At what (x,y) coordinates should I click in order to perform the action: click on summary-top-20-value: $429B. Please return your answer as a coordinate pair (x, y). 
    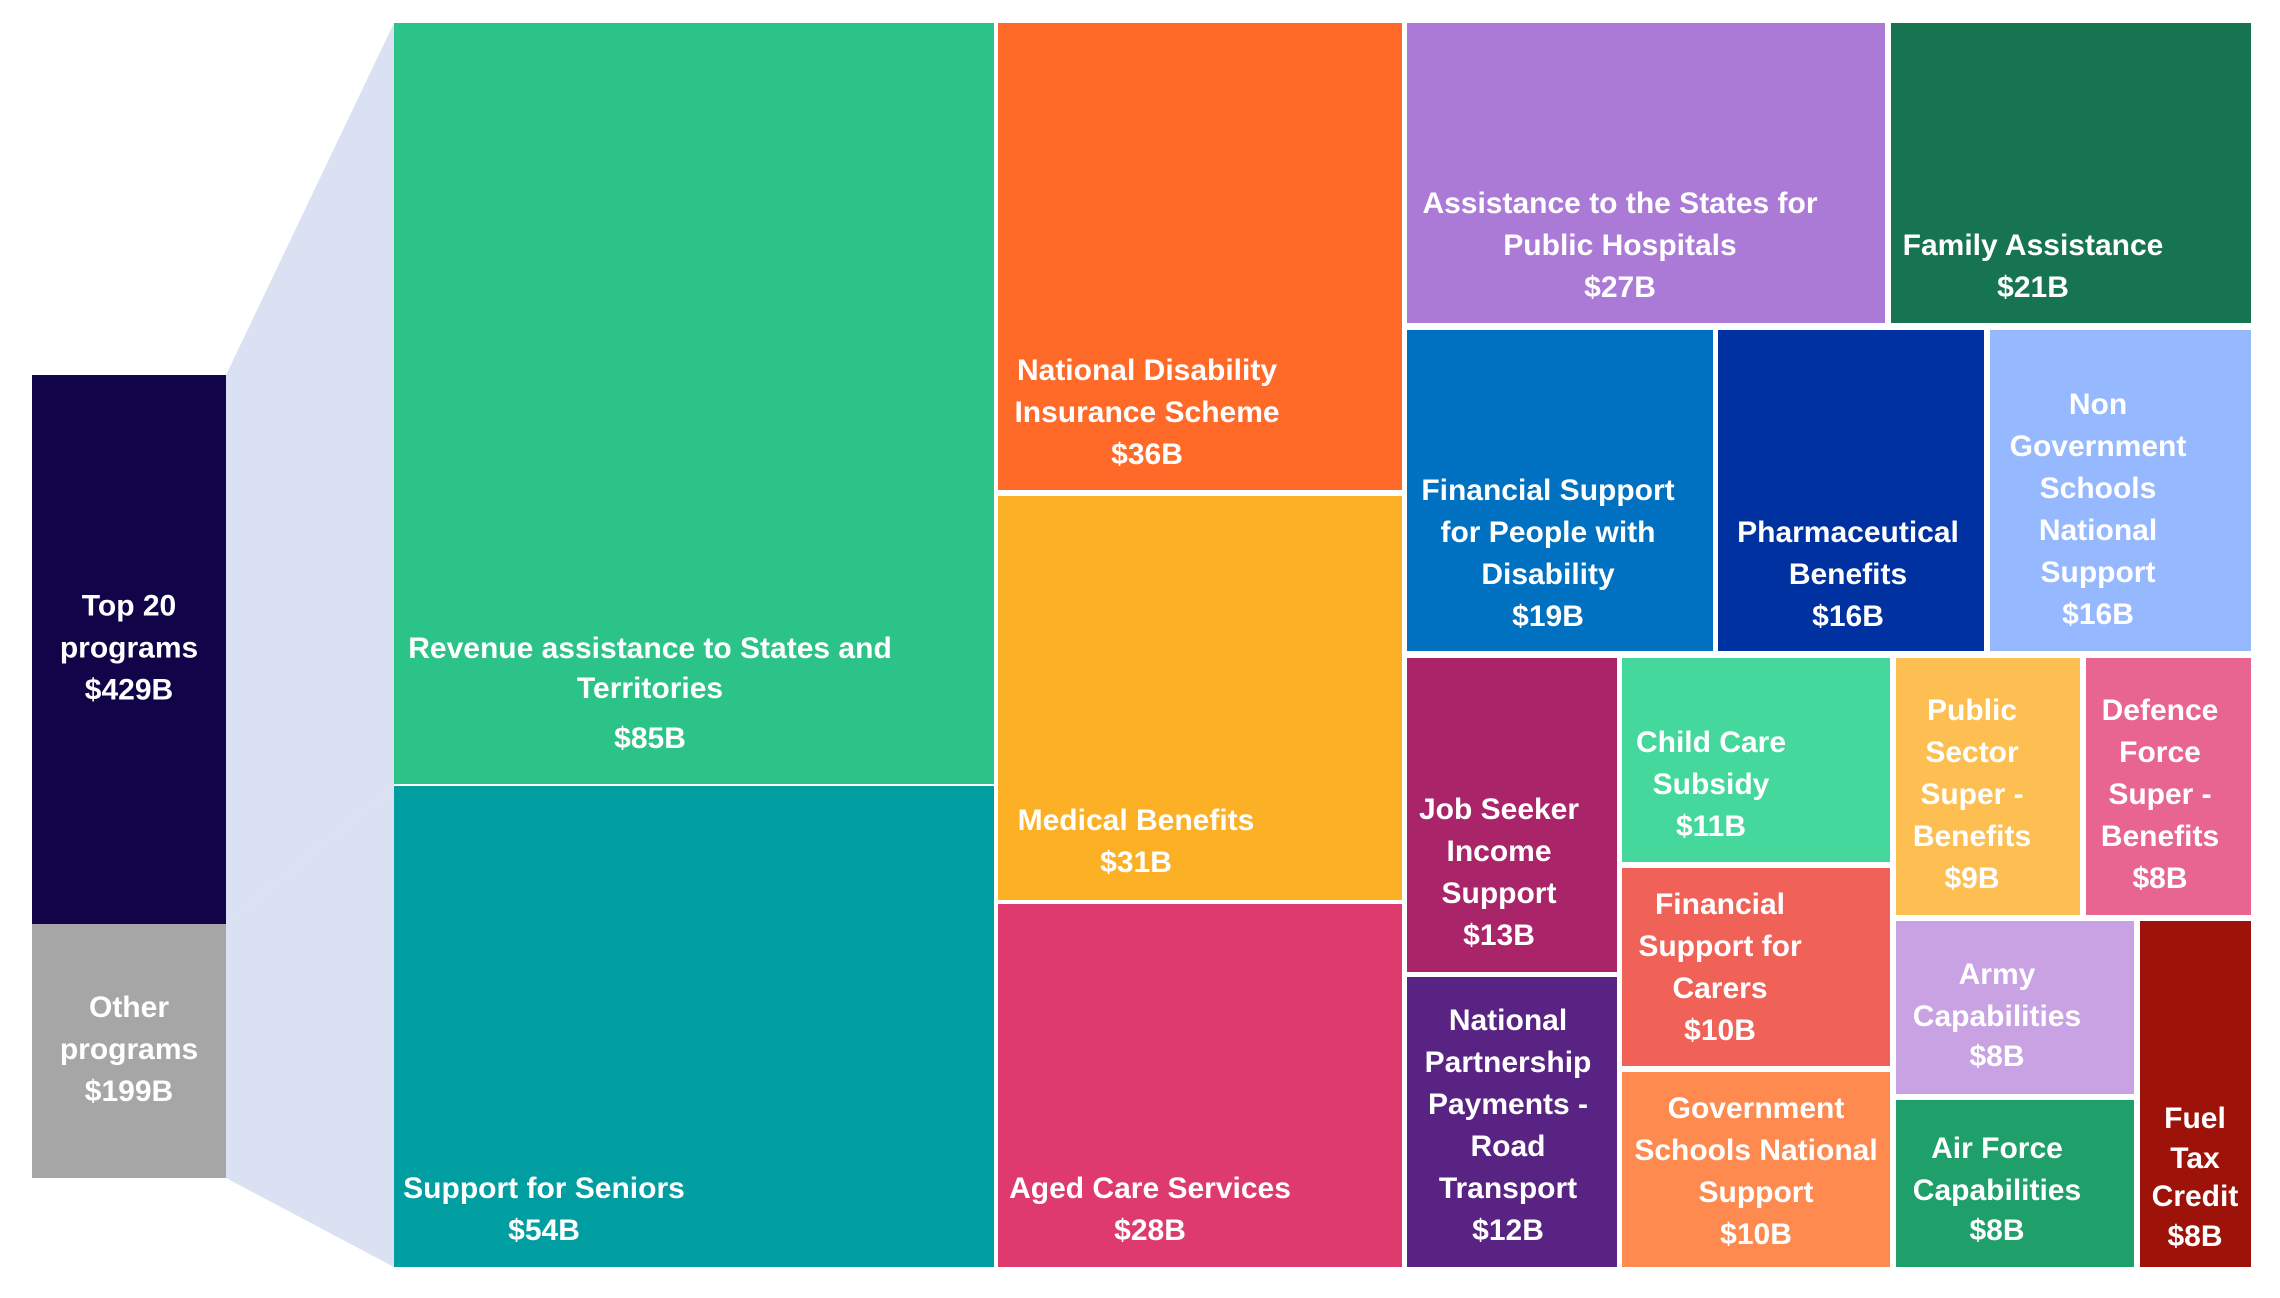
    Looking at the image, I should click on (129, 689).